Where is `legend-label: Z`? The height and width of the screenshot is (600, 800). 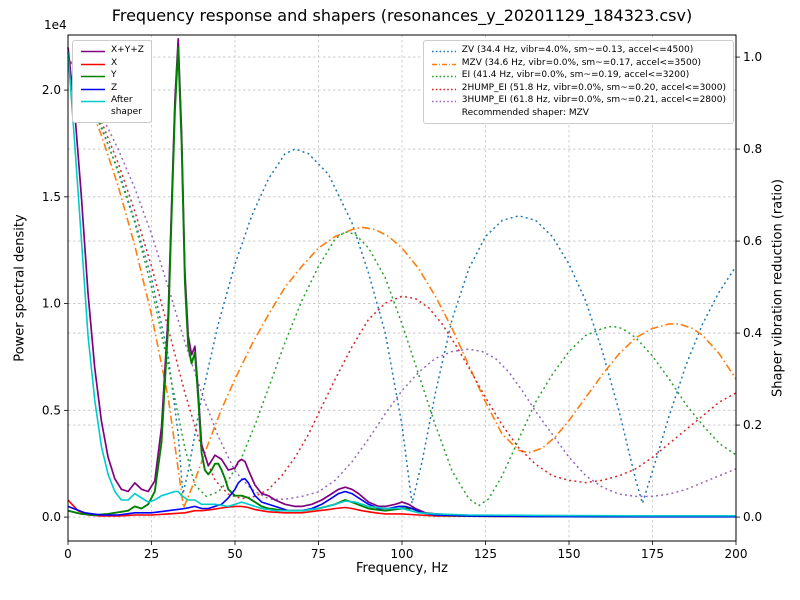
legend-label: Z is located at coordinates (114, 87).